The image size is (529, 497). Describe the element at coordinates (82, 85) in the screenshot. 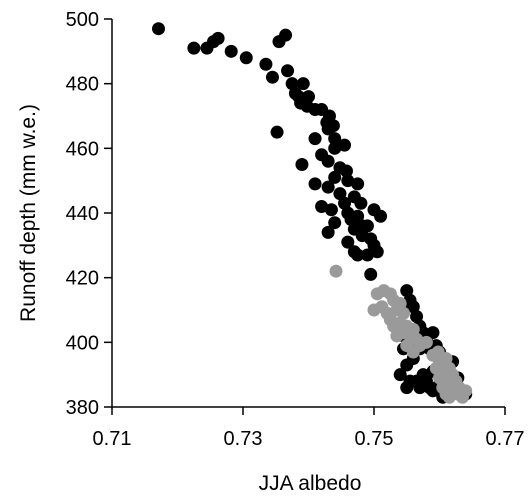

I see `y-tick-label: 480` at that location.